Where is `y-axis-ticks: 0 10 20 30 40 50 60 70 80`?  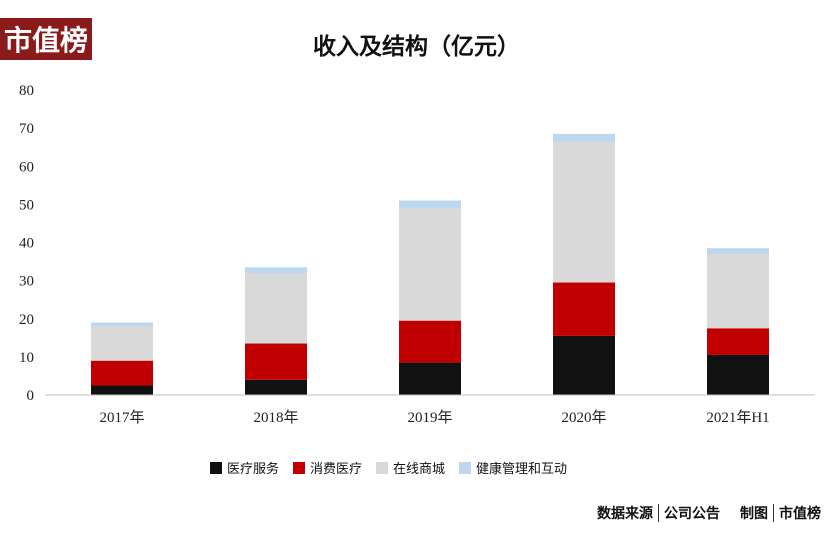
y-axis-ticks: 0 10 20 30 40 50 60 70 80 is located at coordinates (26, 243).